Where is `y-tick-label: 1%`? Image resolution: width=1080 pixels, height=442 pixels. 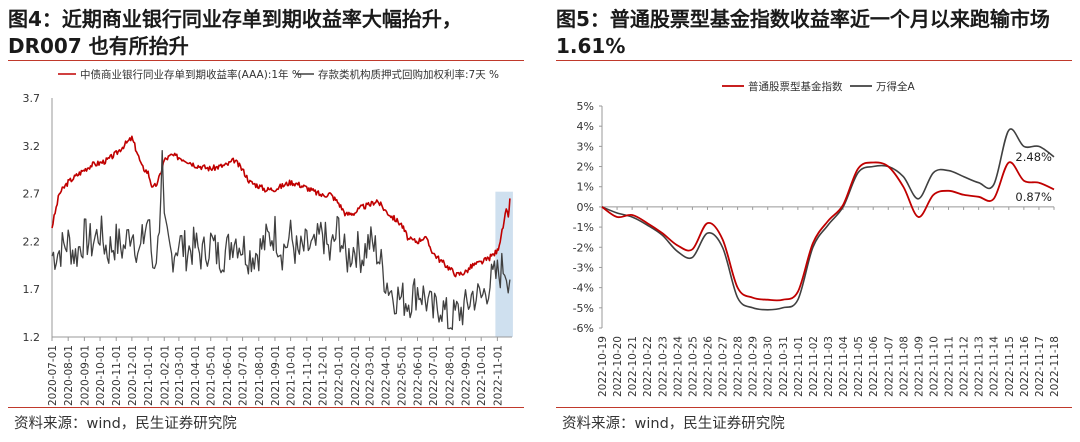
y-tick-label: 1% is located at coordinates (585, 187).